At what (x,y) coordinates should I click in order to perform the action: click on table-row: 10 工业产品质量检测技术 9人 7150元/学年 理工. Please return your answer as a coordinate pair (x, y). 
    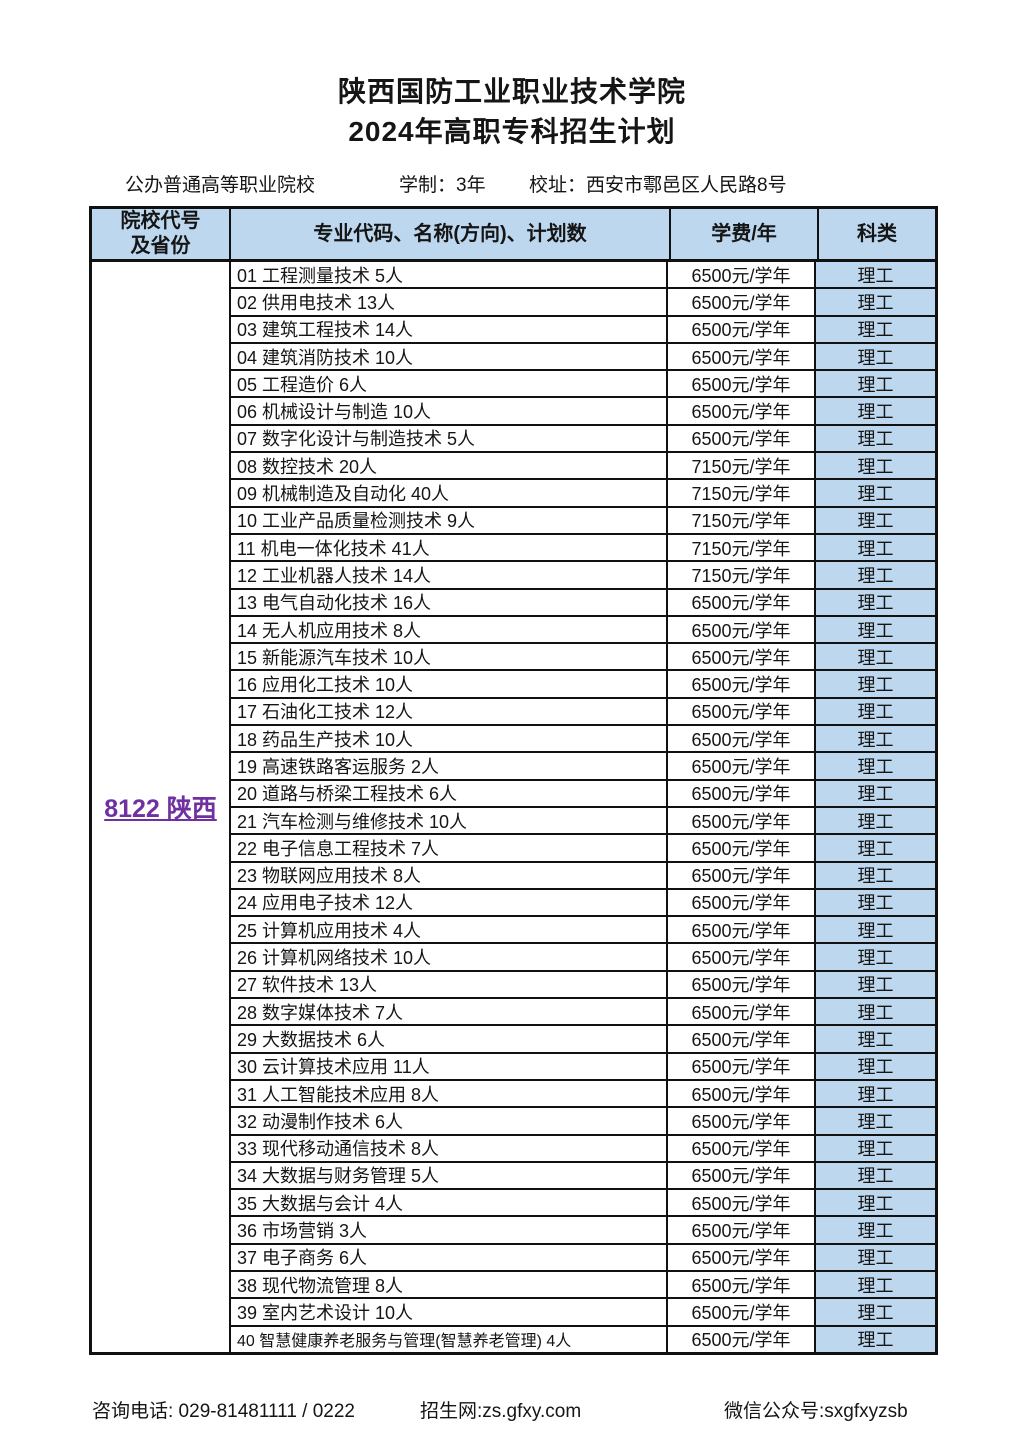
    Looking at the image, I should click on (583, 521).